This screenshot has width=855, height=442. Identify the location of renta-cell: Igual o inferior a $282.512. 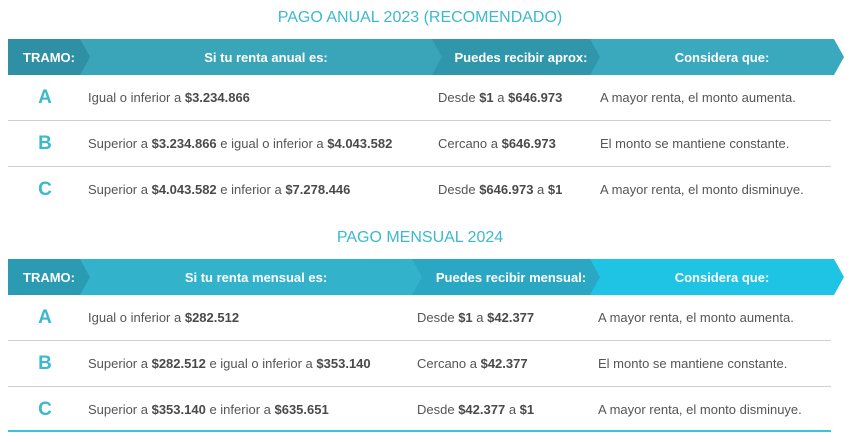
(163, 317).